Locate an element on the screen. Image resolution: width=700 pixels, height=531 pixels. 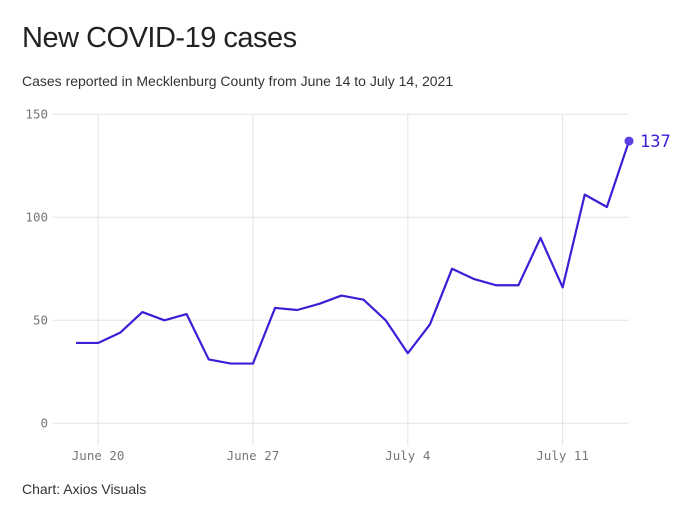
x-tick-label: June 20 is located at coordinates (98, 455).